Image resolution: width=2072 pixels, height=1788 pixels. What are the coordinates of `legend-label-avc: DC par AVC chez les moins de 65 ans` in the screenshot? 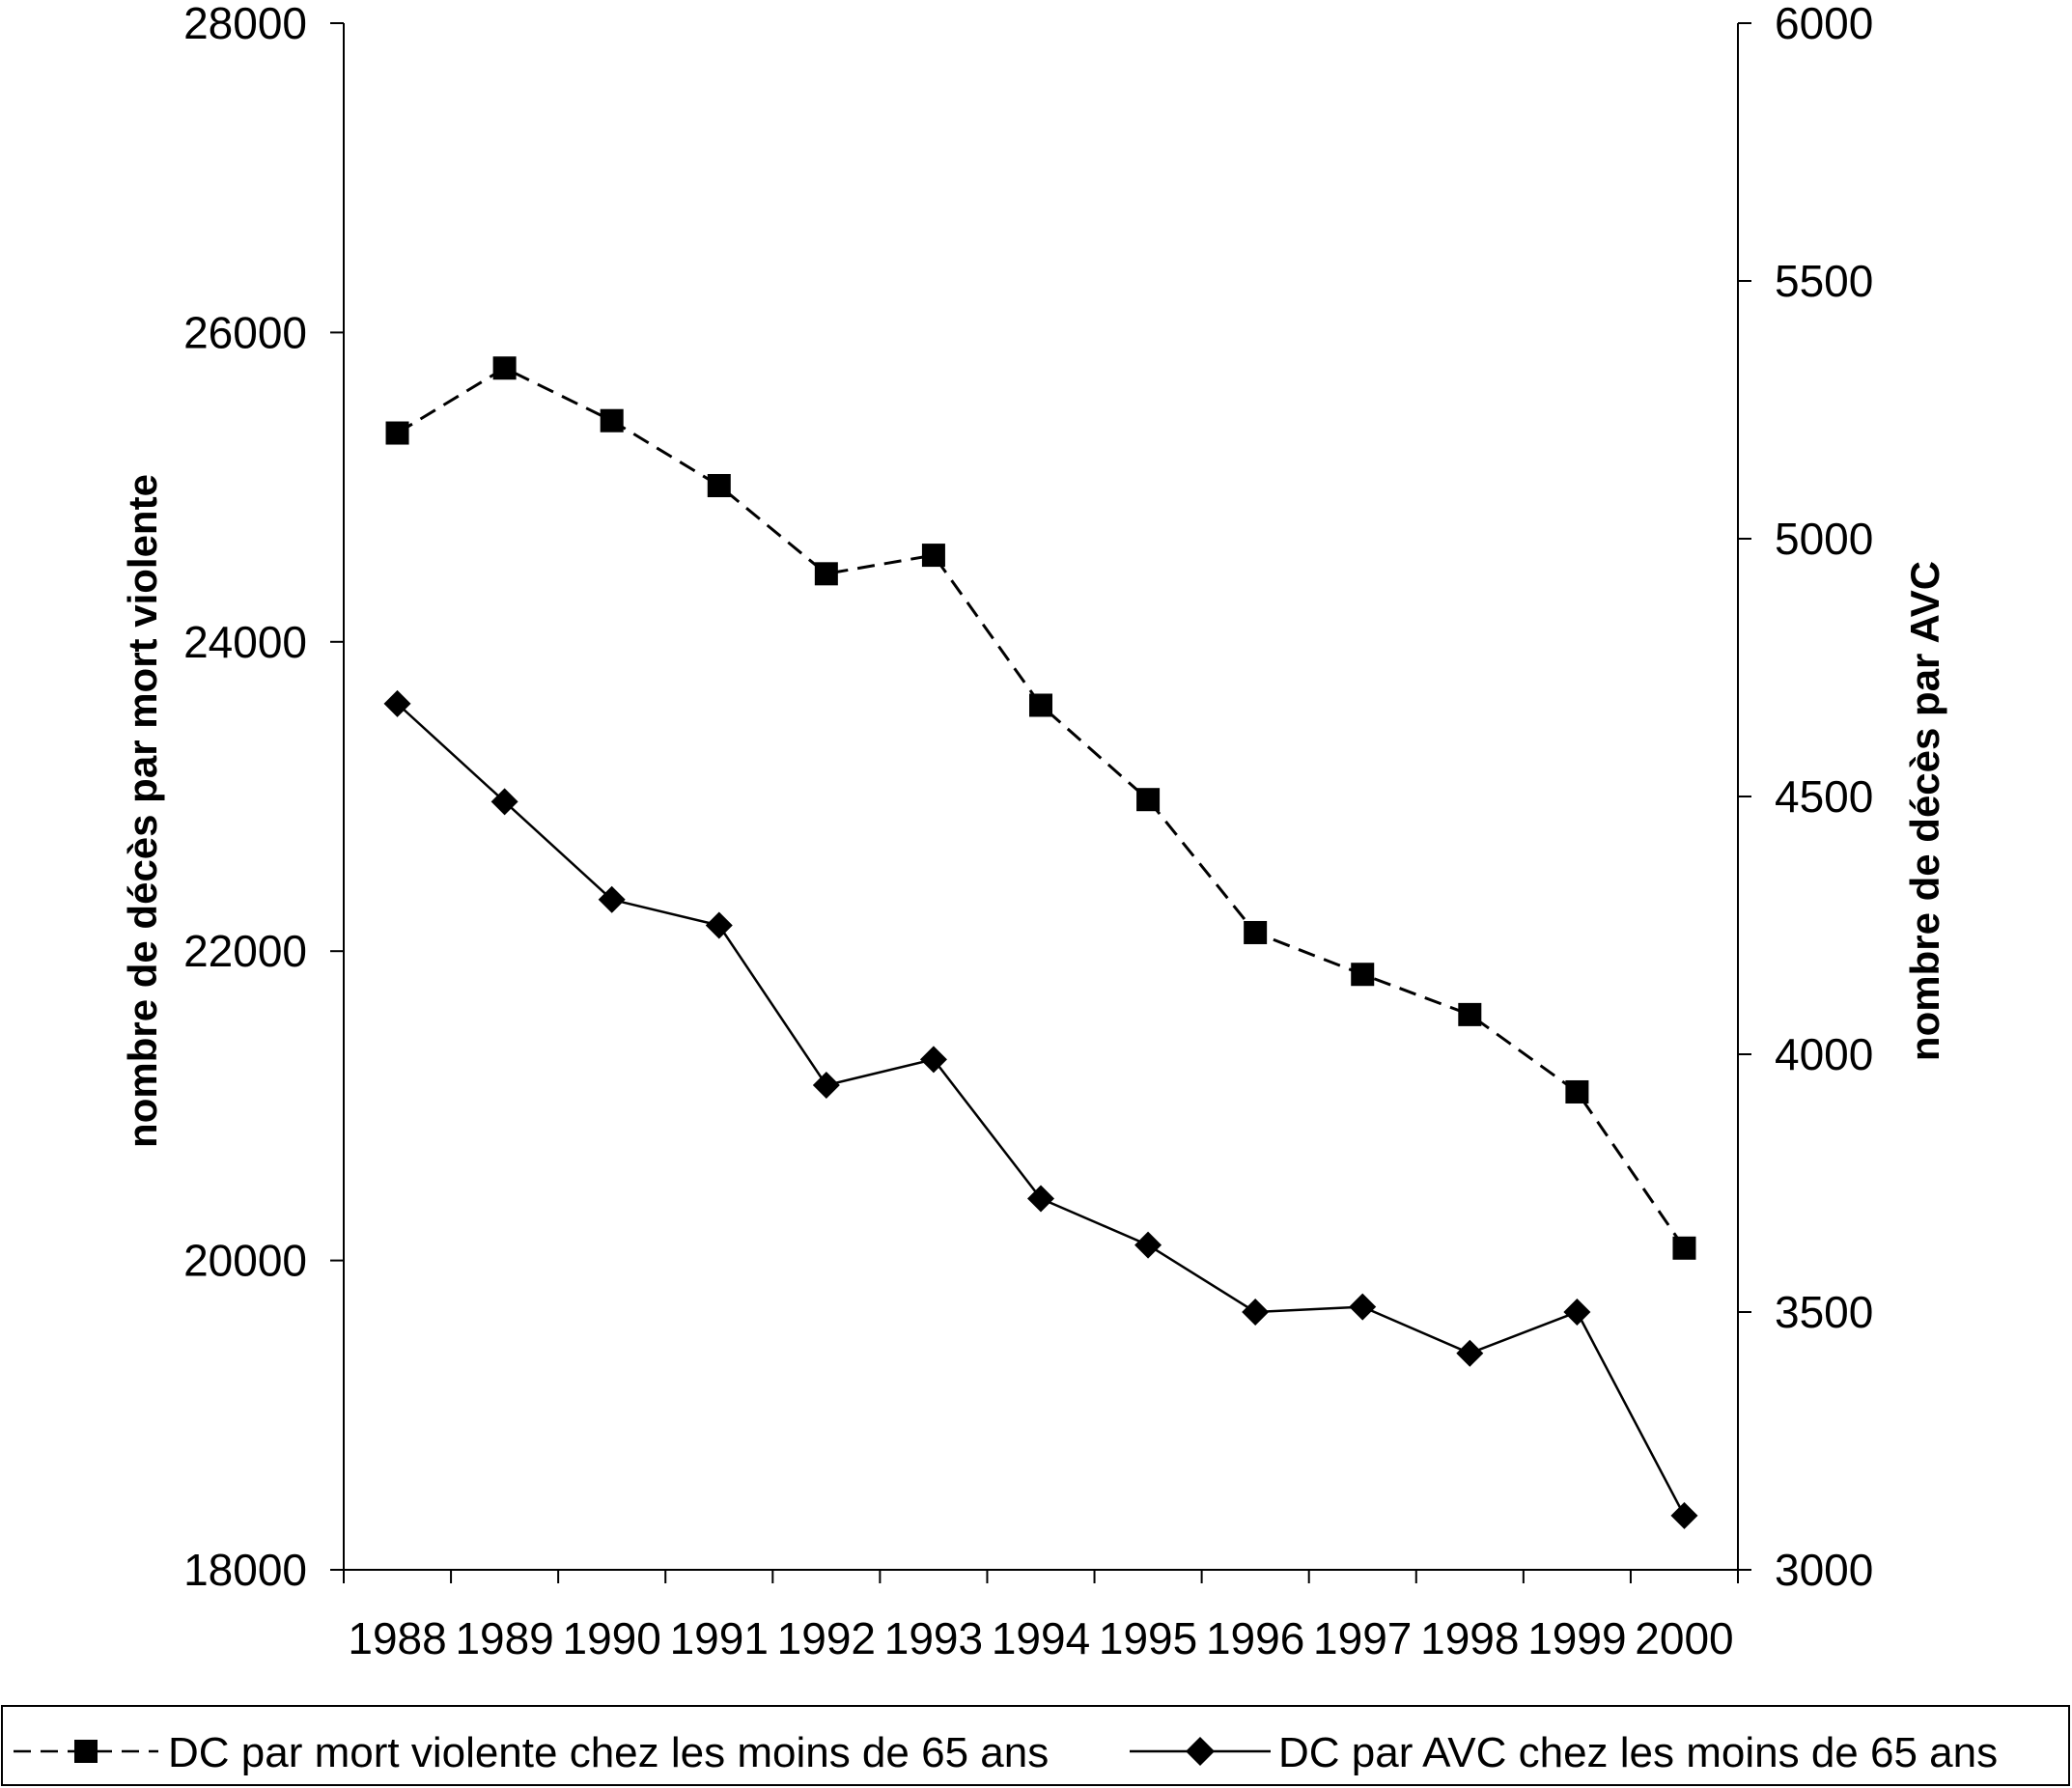 It's located at (1638, 1753).